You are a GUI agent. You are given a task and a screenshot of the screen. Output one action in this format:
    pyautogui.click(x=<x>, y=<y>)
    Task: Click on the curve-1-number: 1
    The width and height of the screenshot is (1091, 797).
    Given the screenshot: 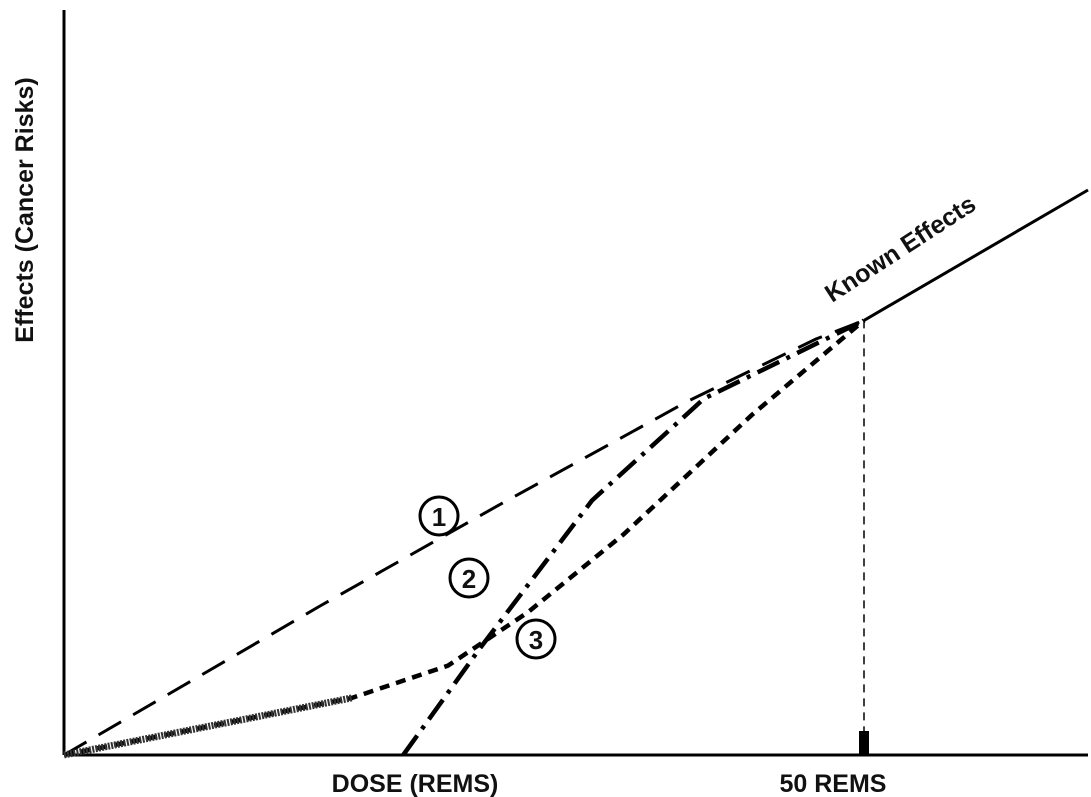 What is the action you would take?
    pyautogui.click(x=439, y=517)
    